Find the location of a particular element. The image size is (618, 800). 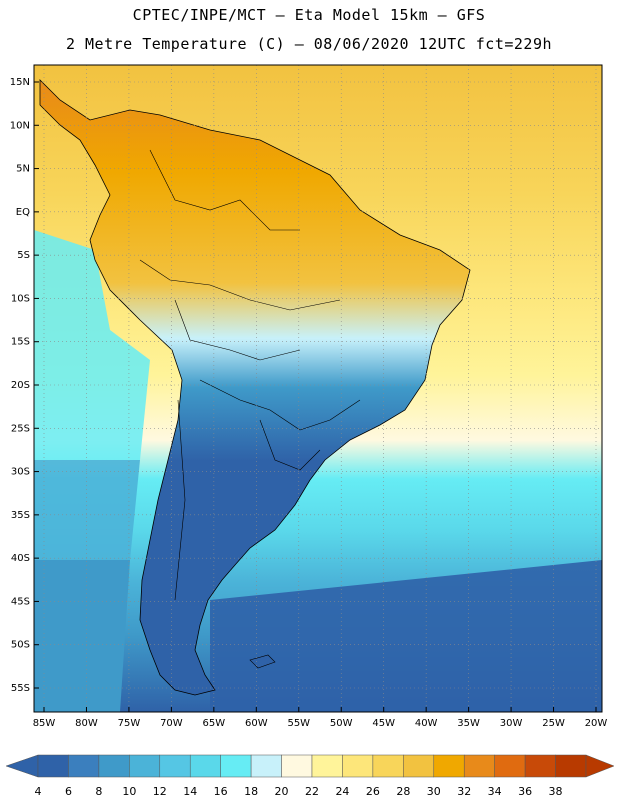

lat-label: 5N is located at coordinates (23, 169).